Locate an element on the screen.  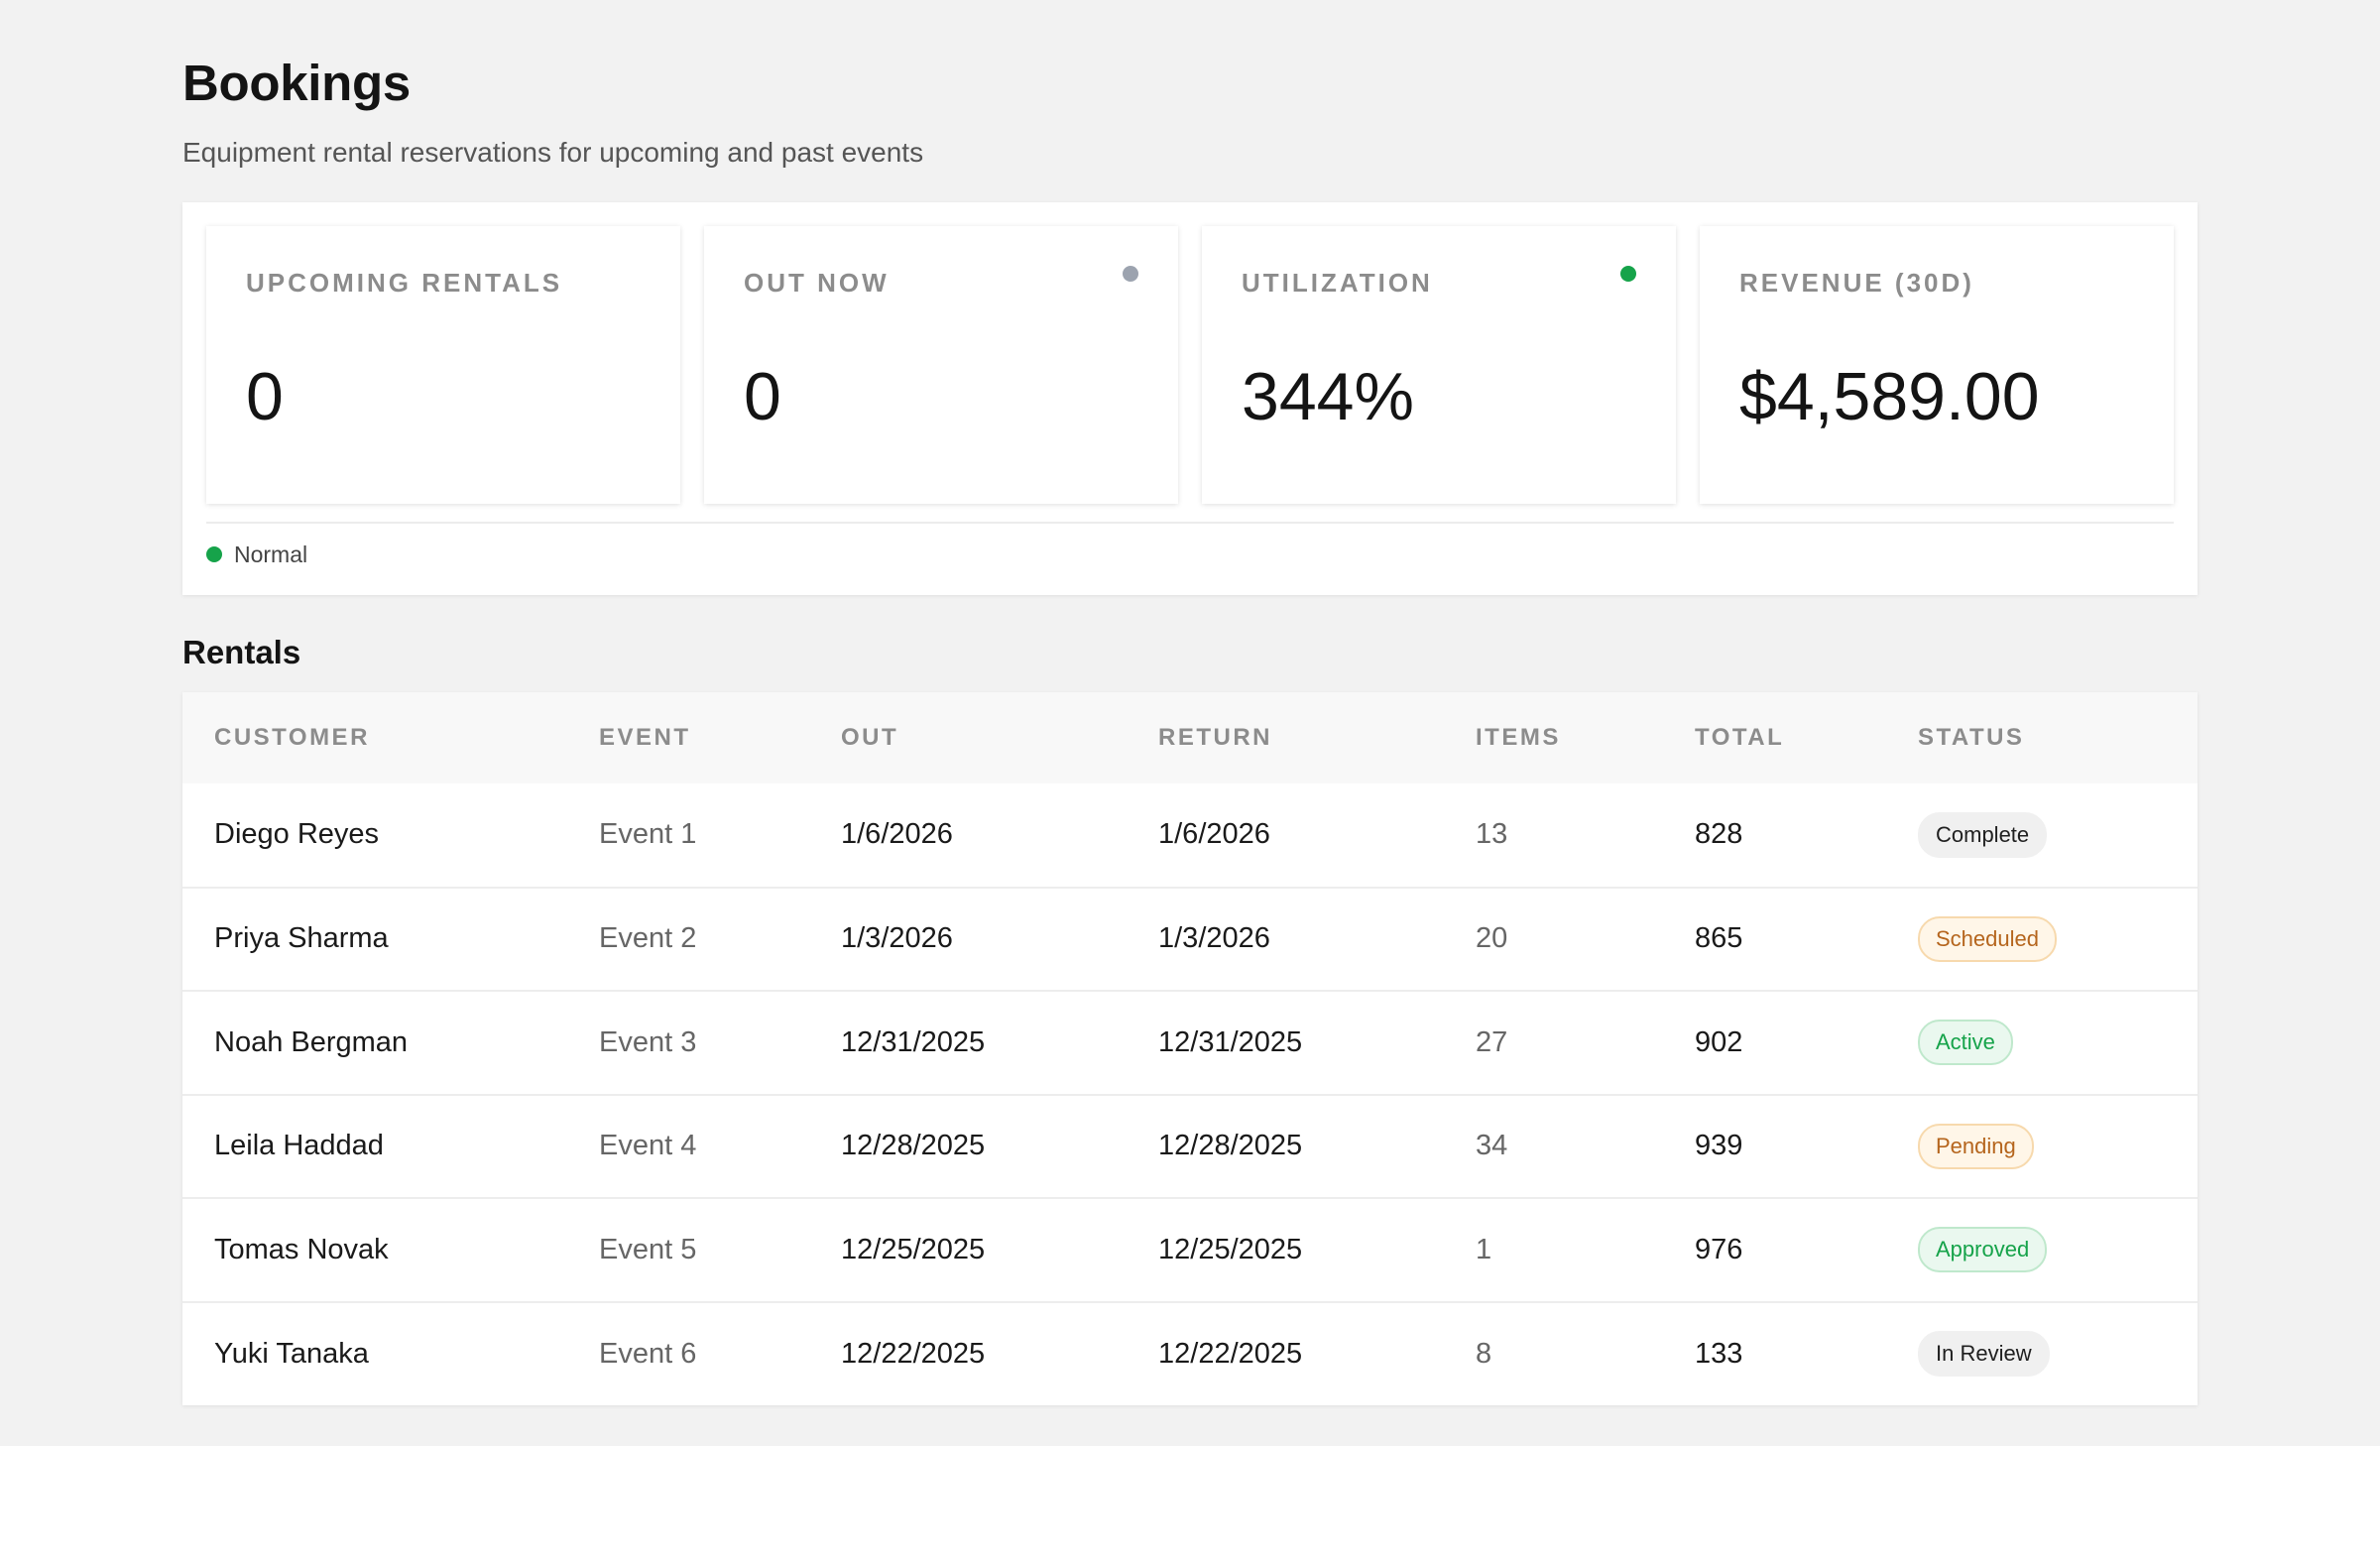
cell-return-date: 1/3/2026 is located at coordinates (1214, 938).